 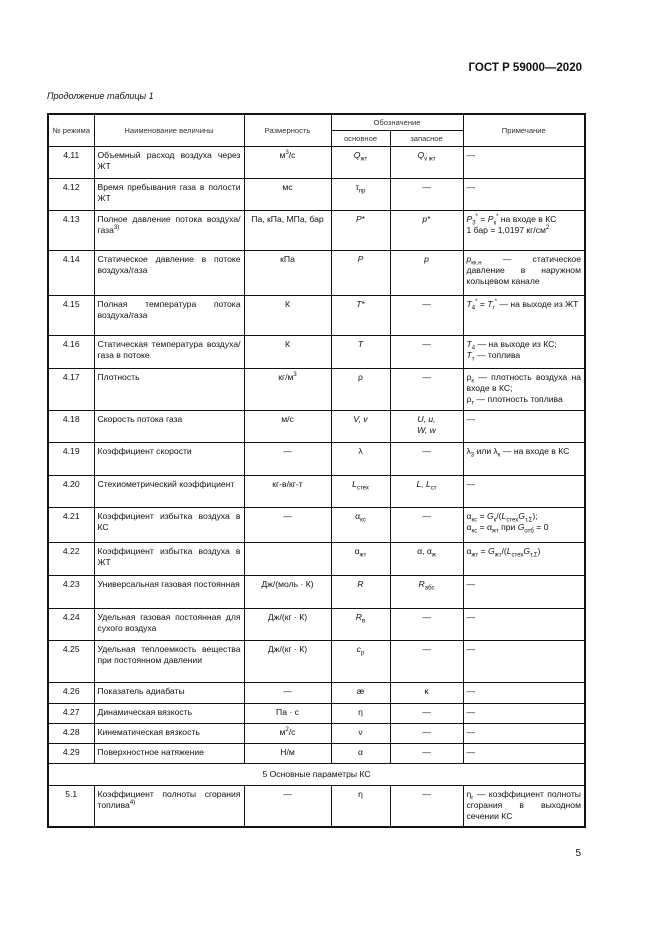 I want to click on cell-name: Коэффициент избытка воздуха в КС, so click(x=169, y=524).